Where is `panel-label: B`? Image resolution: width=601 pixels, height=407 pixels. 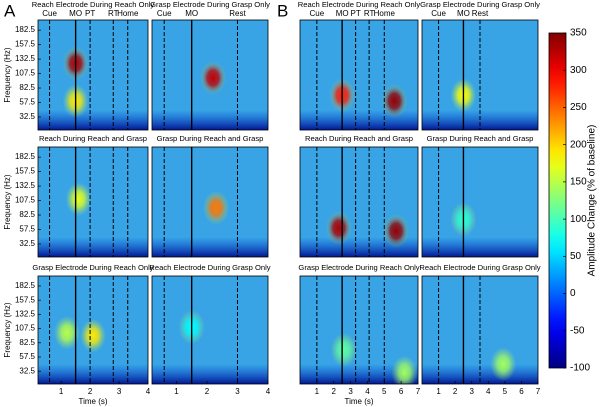
panel-label: B is located at coordinates (282, 10).